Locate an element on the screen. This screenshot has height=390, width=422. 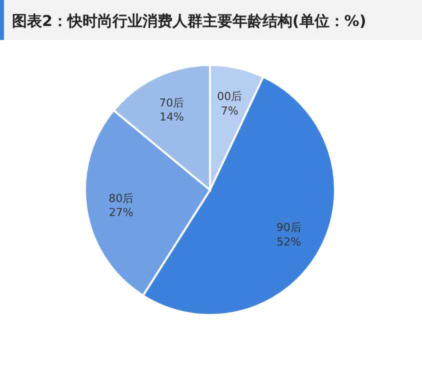
chart-title: 图表2：快时尚行业消费人群主要年龄结构(单位：%) is located at coordinates (189, 21).